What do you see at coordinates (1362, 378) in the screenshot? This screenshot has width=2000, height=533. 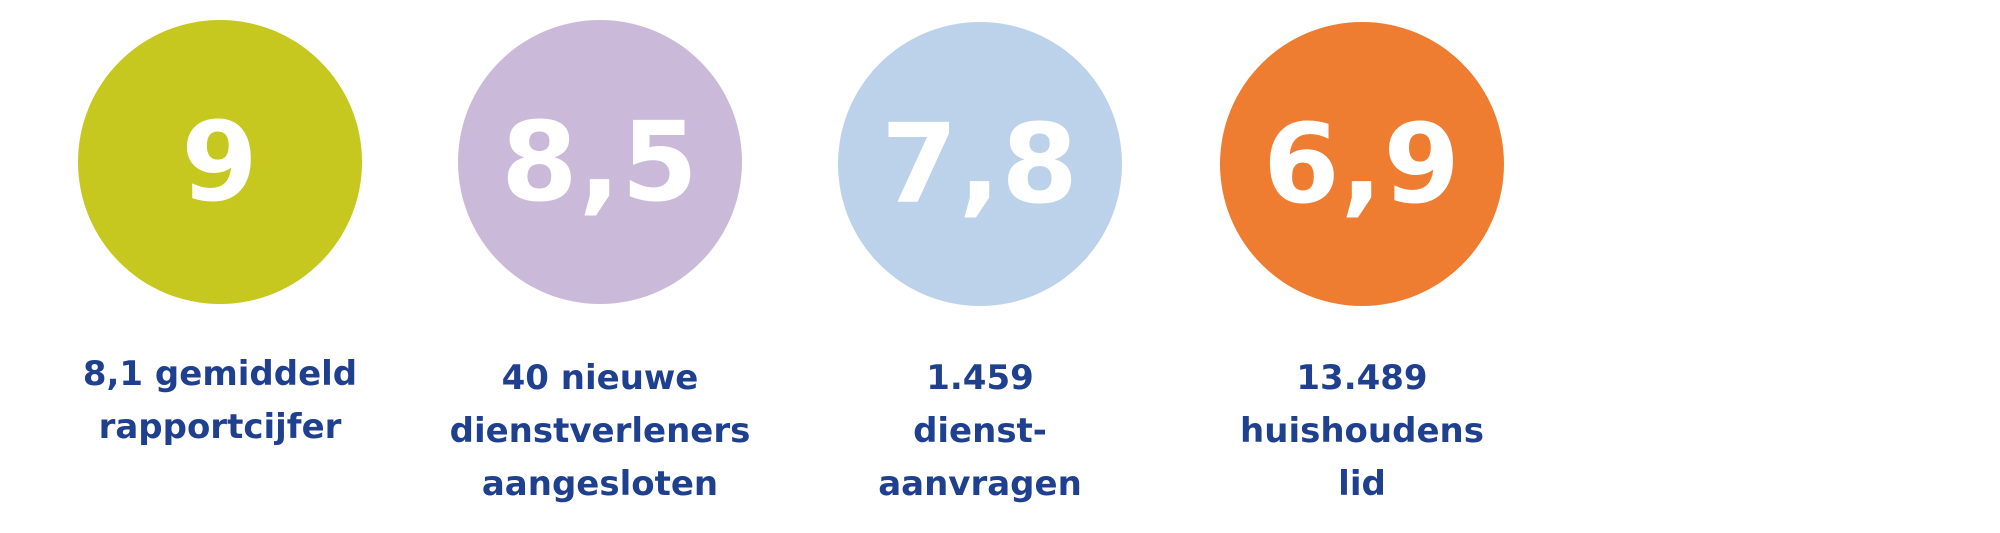 I see `caption-line: 13.489` at bounding box center [1362, 378].